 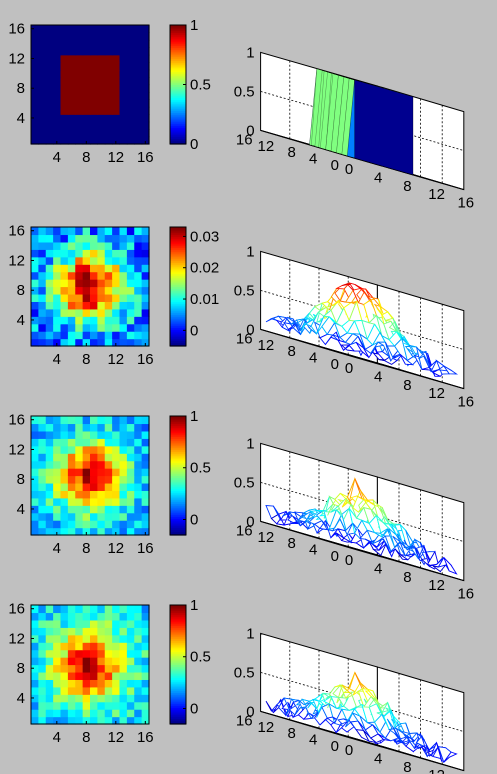 I want to click on x-tick-label: 16, so click(x=145, y=548).